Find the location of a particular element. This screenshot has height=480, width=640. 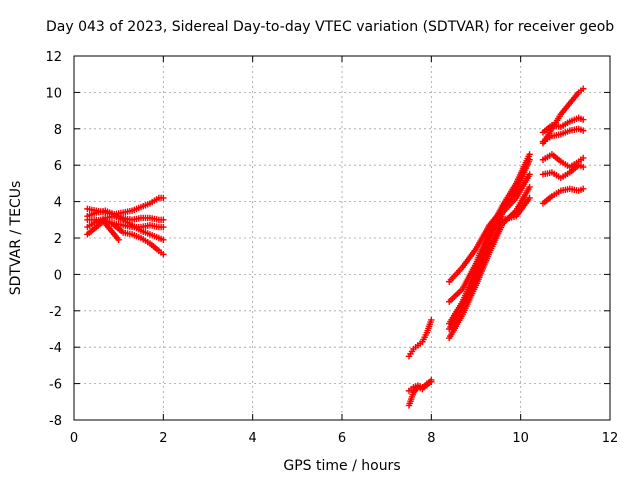

y-tick-label: 6 is located at coordinates (58, 166).